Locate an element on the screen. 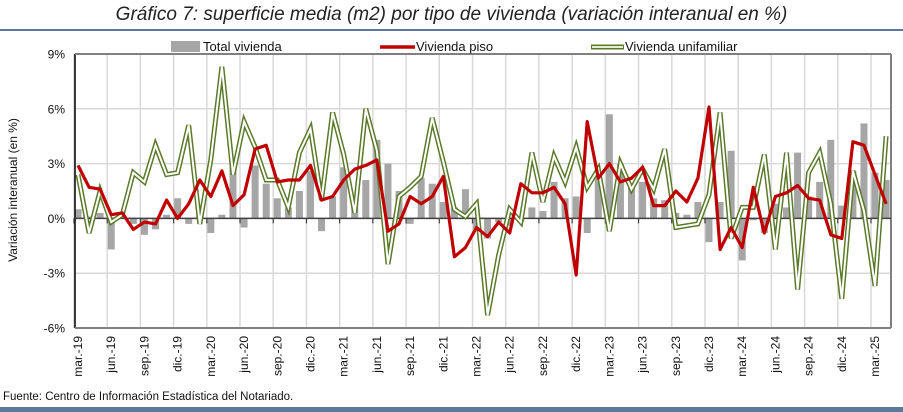  y-tick-label: 6% is located at coordinates (57, 109).